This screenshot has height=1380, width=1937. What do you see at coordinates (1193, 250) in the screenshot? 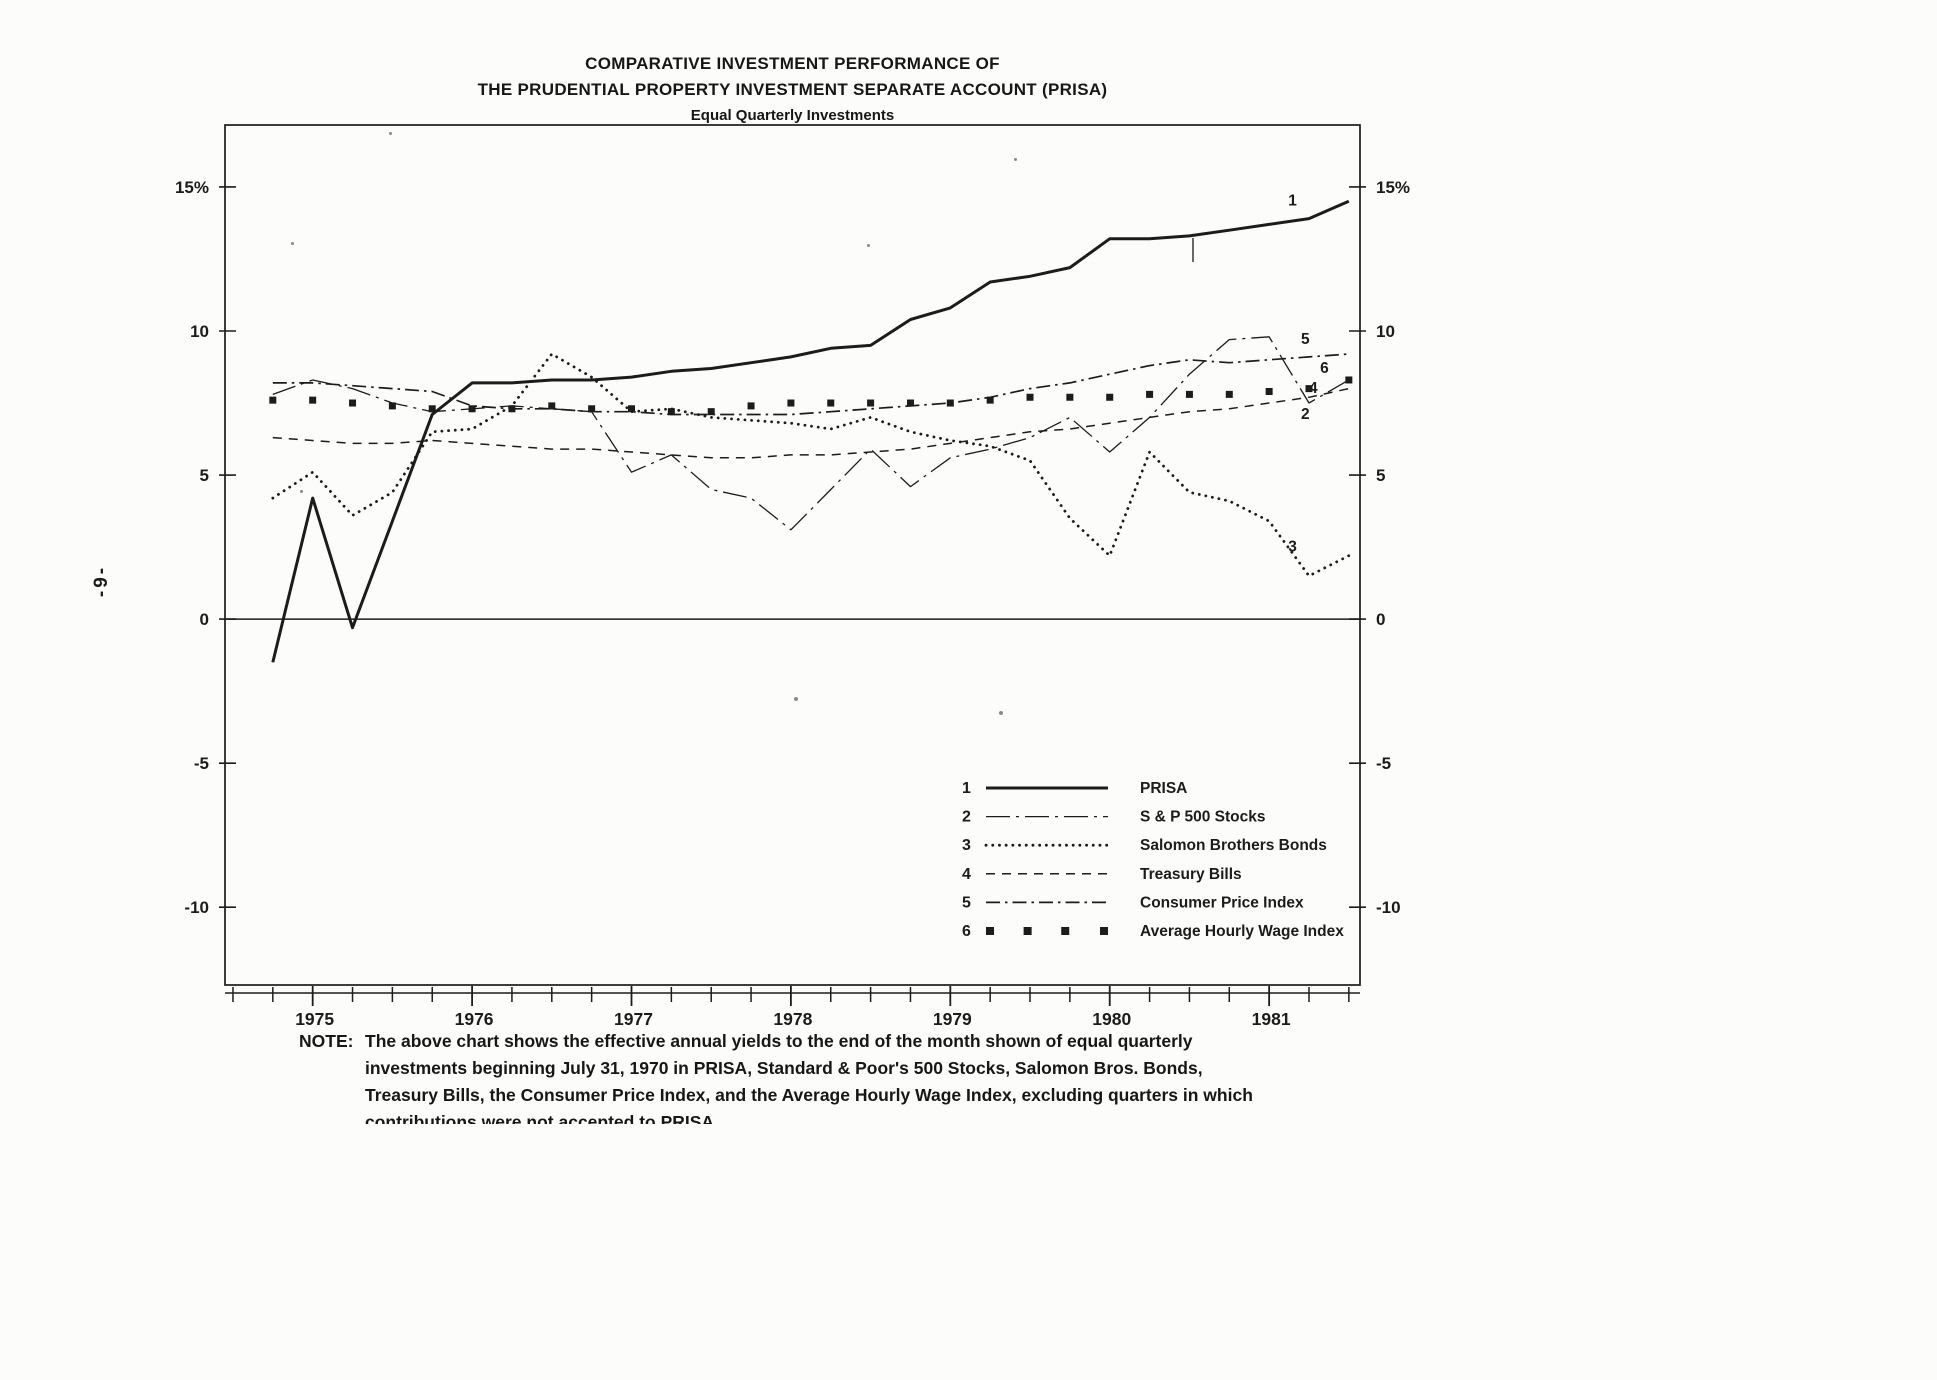
I see `scan-streak` at bounding box center [1193, 250].